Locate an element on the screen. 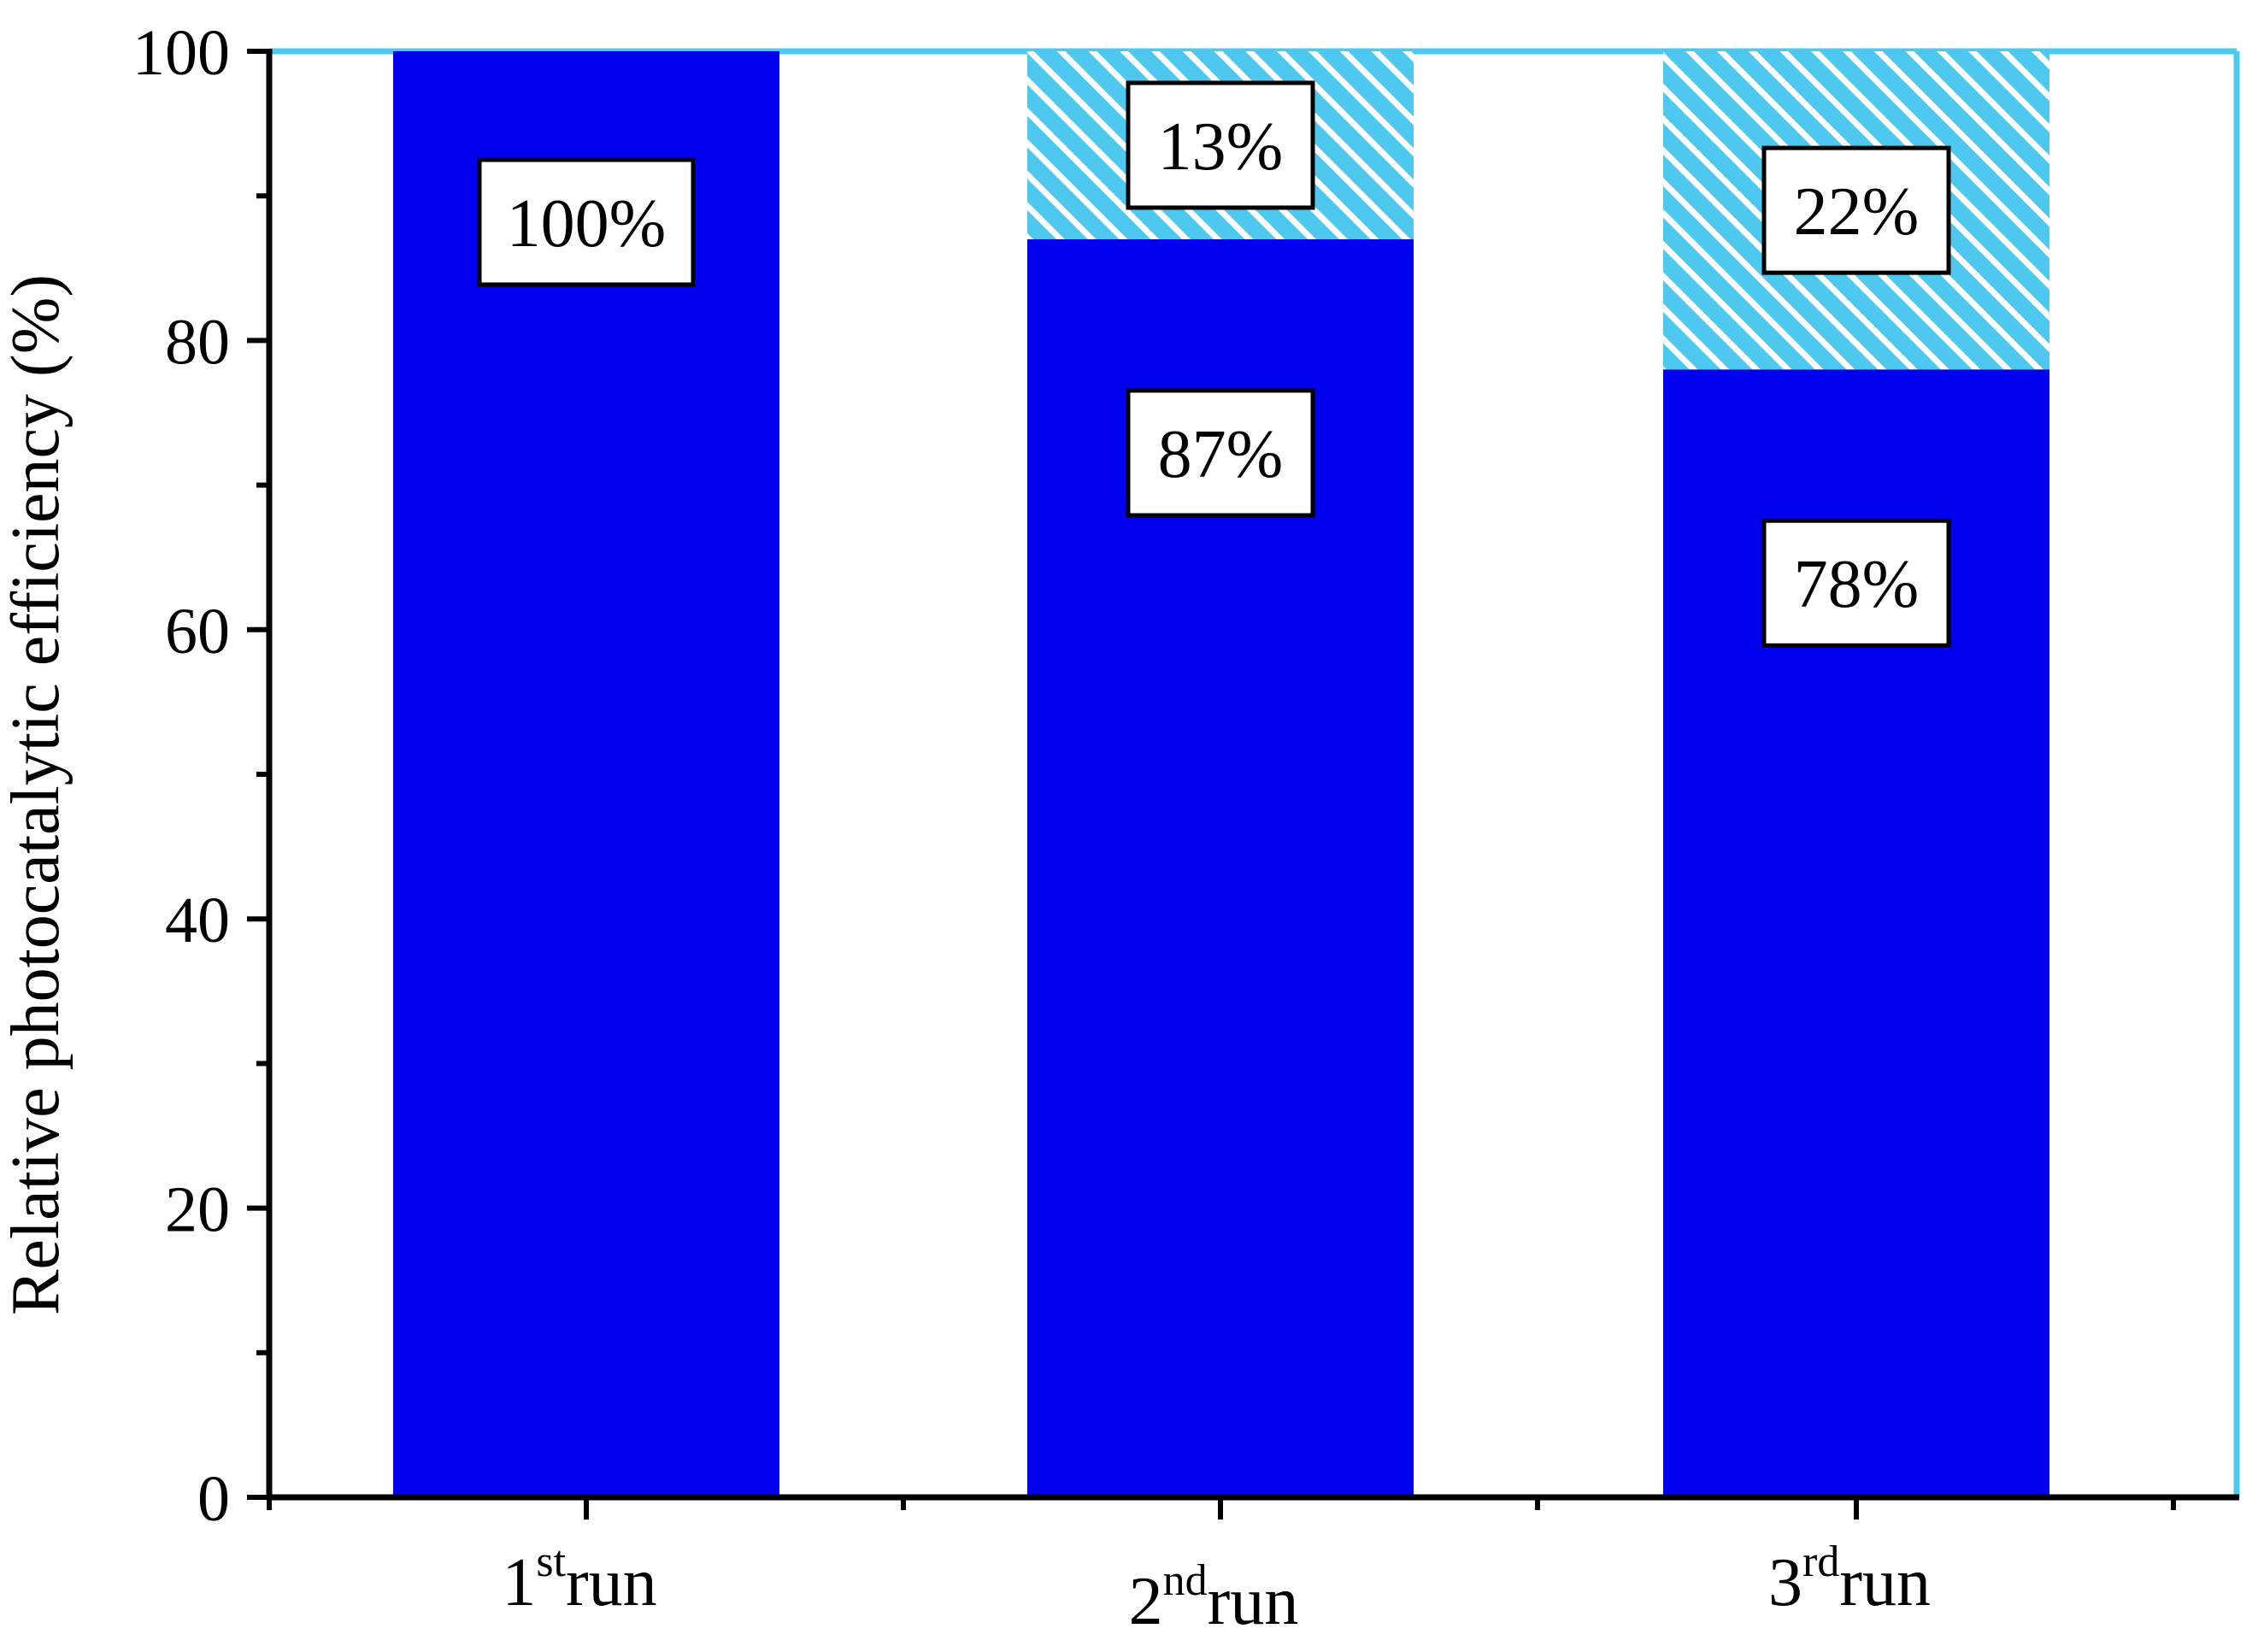 Image resolution: width=2264 pixels, height=1652 pixels. data-label-series1-2: 87% is located at coordinates (1221, 454).